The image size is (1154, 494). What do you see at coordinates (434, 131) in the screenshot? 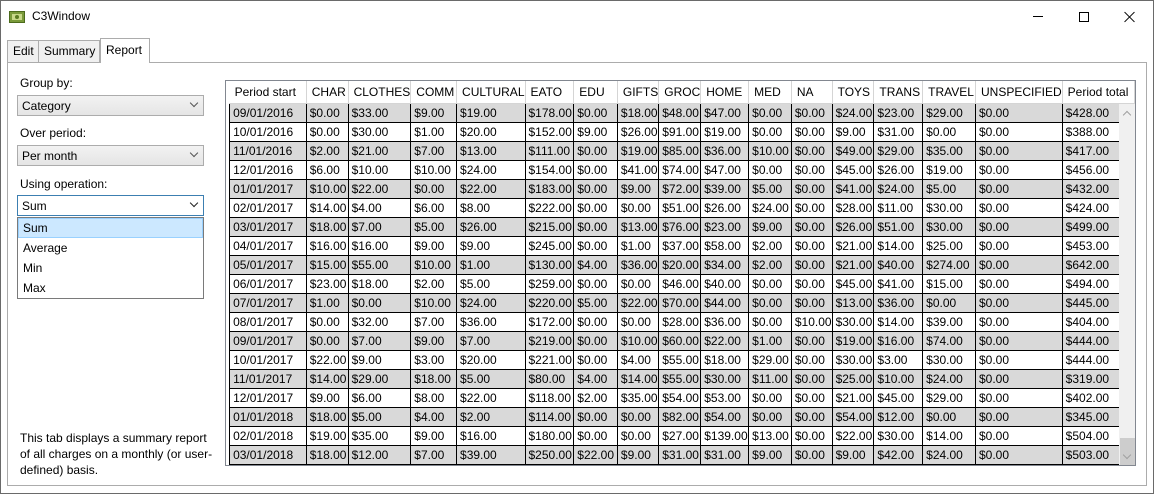
I see `table-cell: $1.00` at bounding box center [434, 131].